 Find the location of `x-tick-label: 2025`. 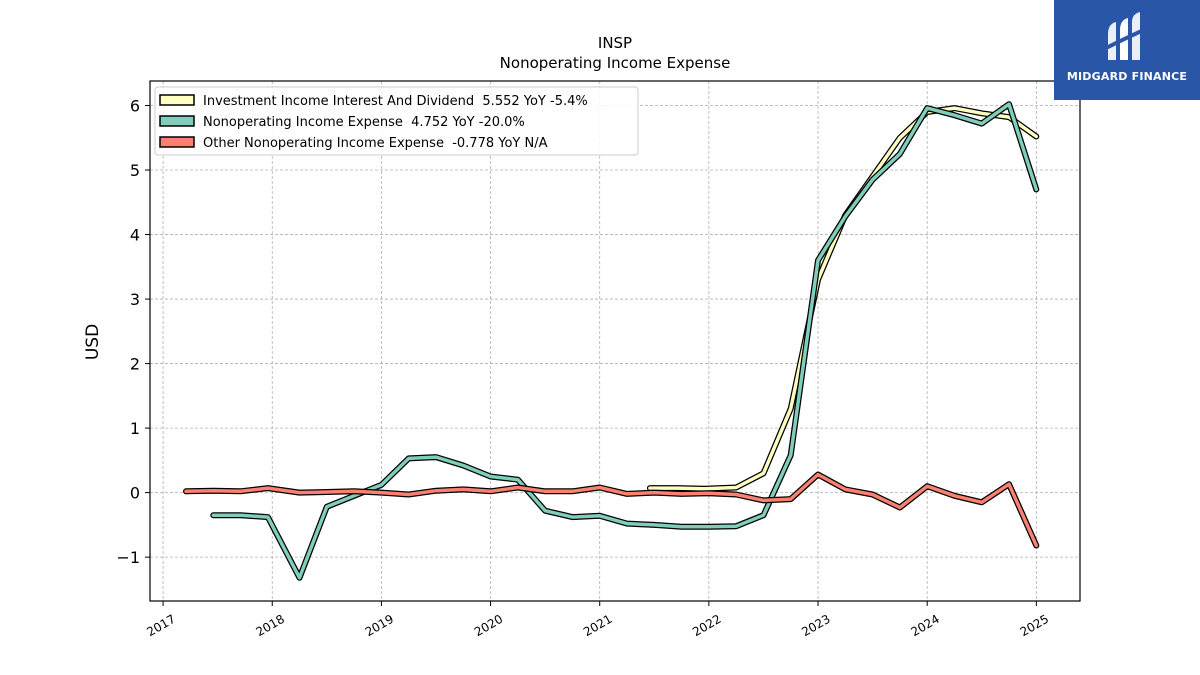

x-tick-label: 2025 is located at coordinates (1034, 625).